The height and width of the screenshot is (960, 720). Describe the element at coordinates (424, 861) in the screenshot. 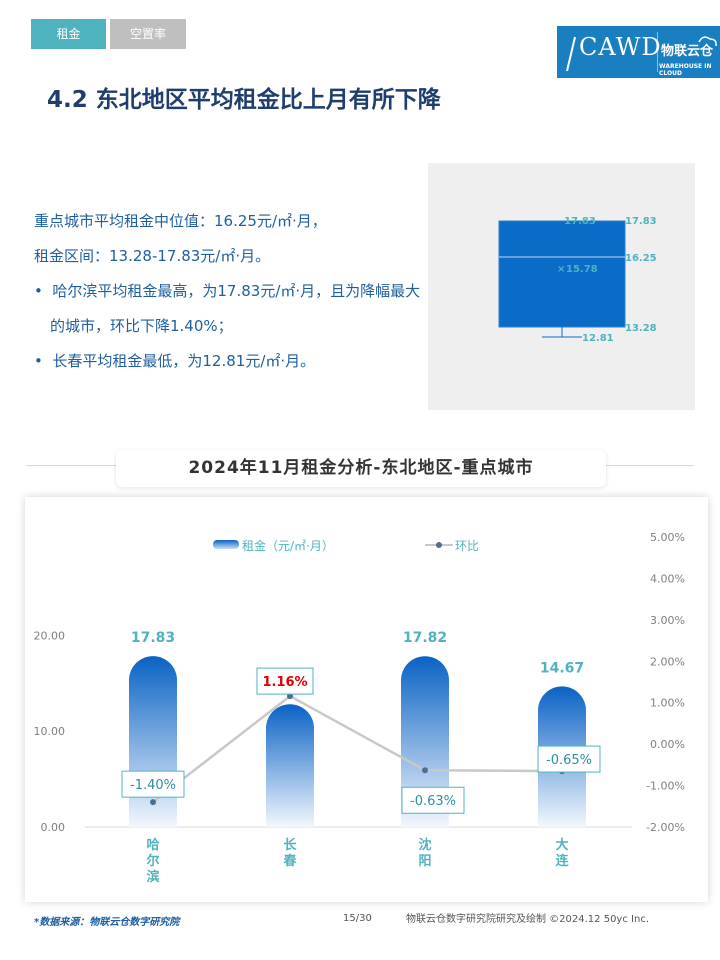

I see `x-tick-label: 阳` at that location.